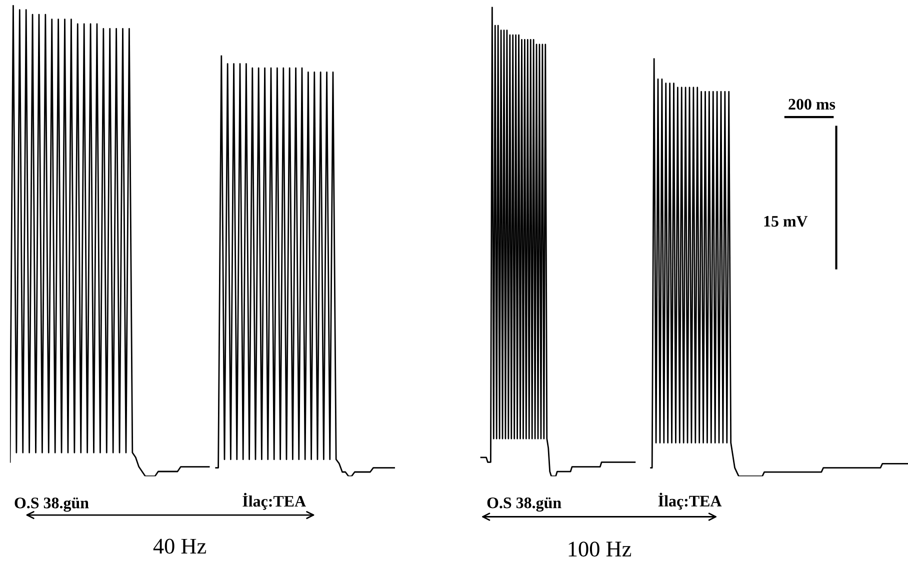  I want to click on annotation: 15 mV, so click(786, 221).